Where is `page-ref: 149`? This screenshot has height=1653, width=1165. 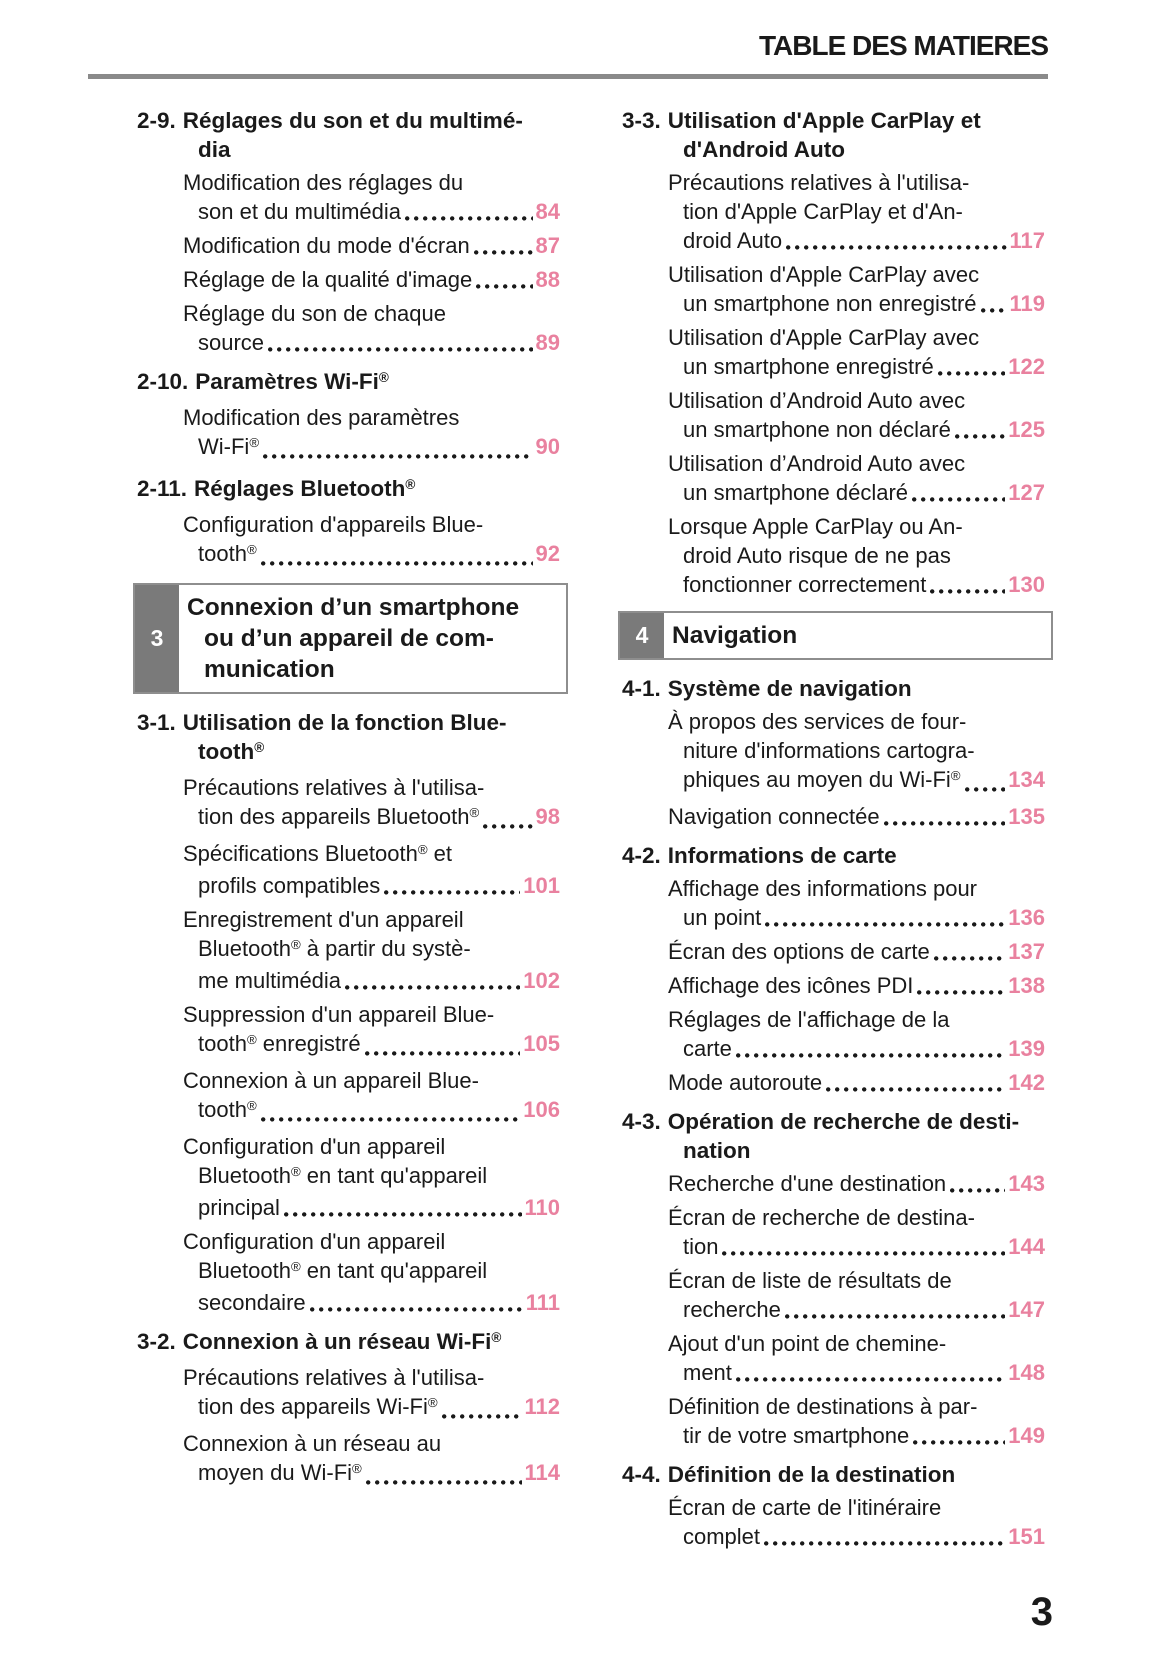
page-ref: 149 is located at coordinates (1026, 1435).